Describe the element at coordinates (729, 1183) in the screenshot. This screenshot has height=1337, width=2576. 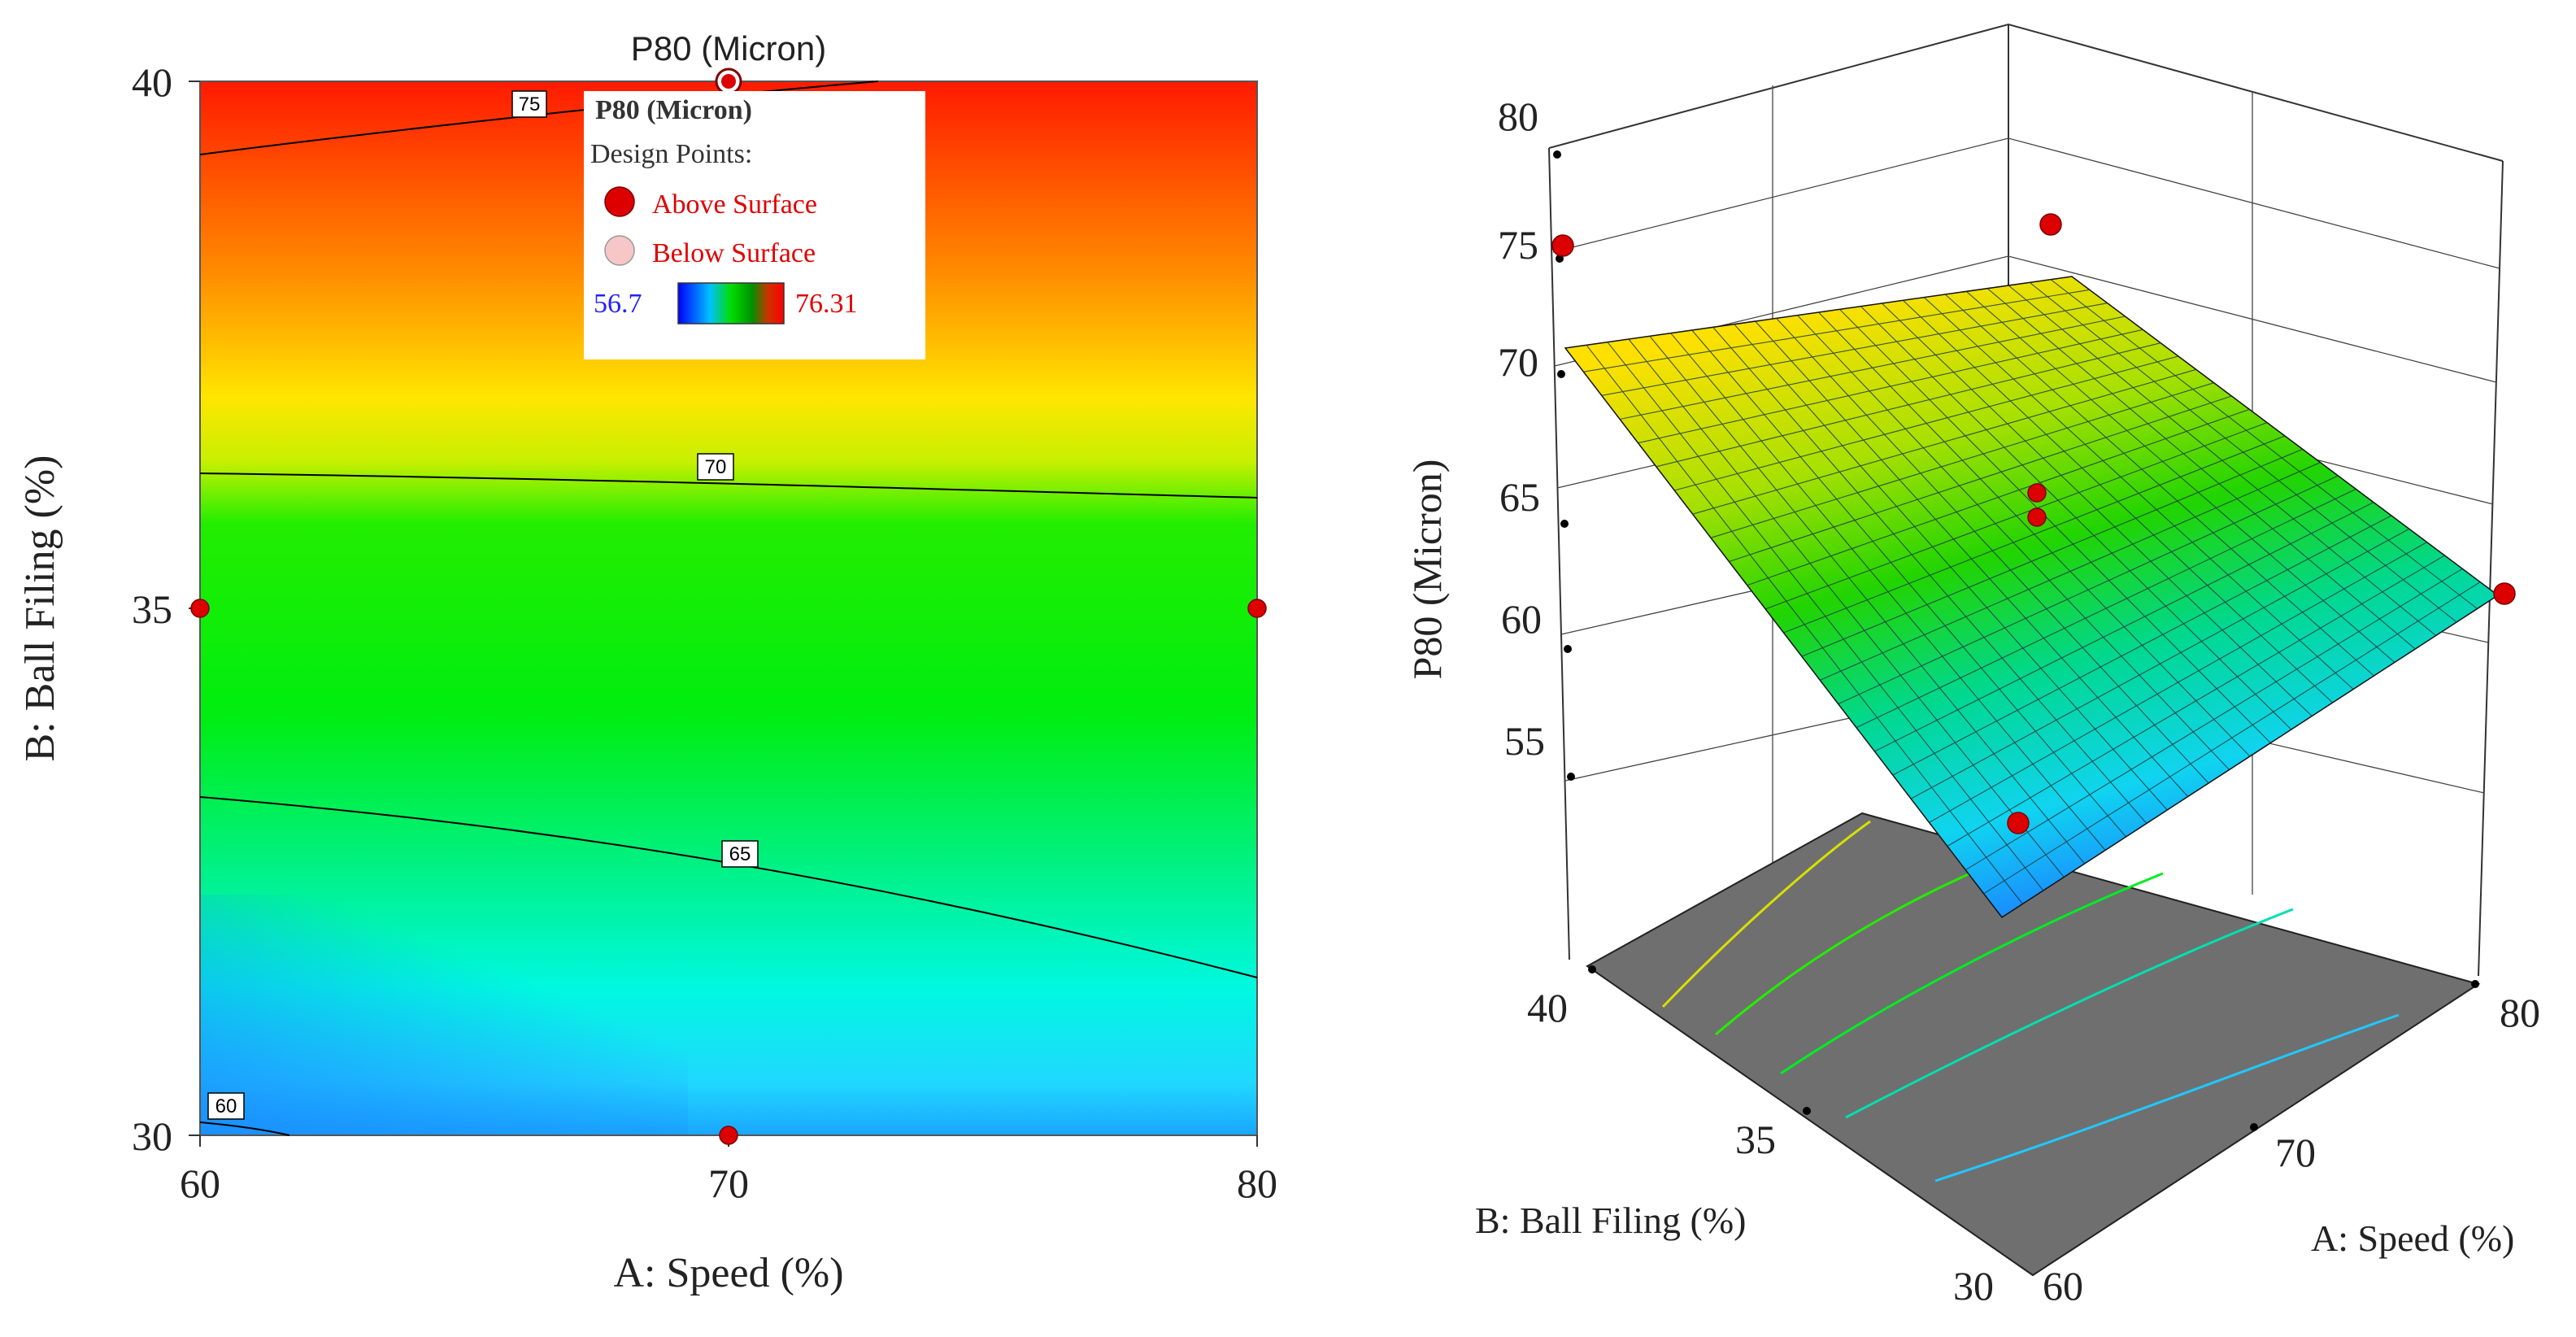
I see `x-tick-70: 70` at that location.